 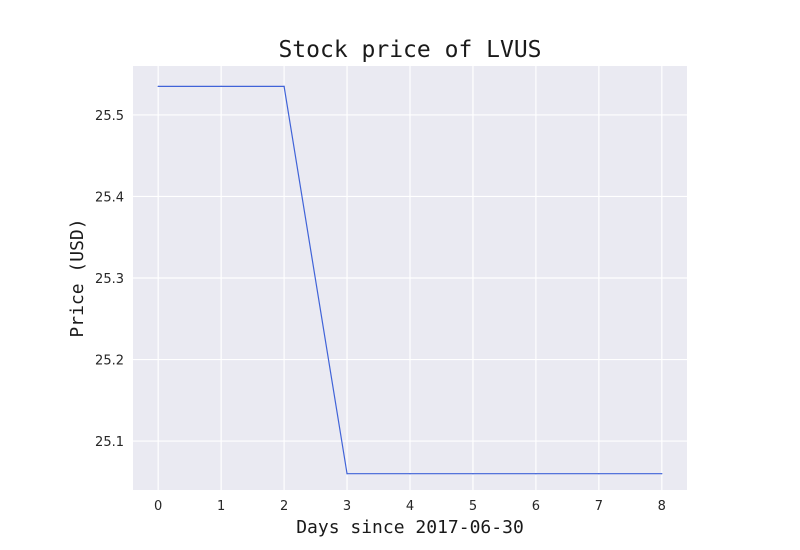 I want to click on y-tick-label: 25.1, so click(x=109, y=442).